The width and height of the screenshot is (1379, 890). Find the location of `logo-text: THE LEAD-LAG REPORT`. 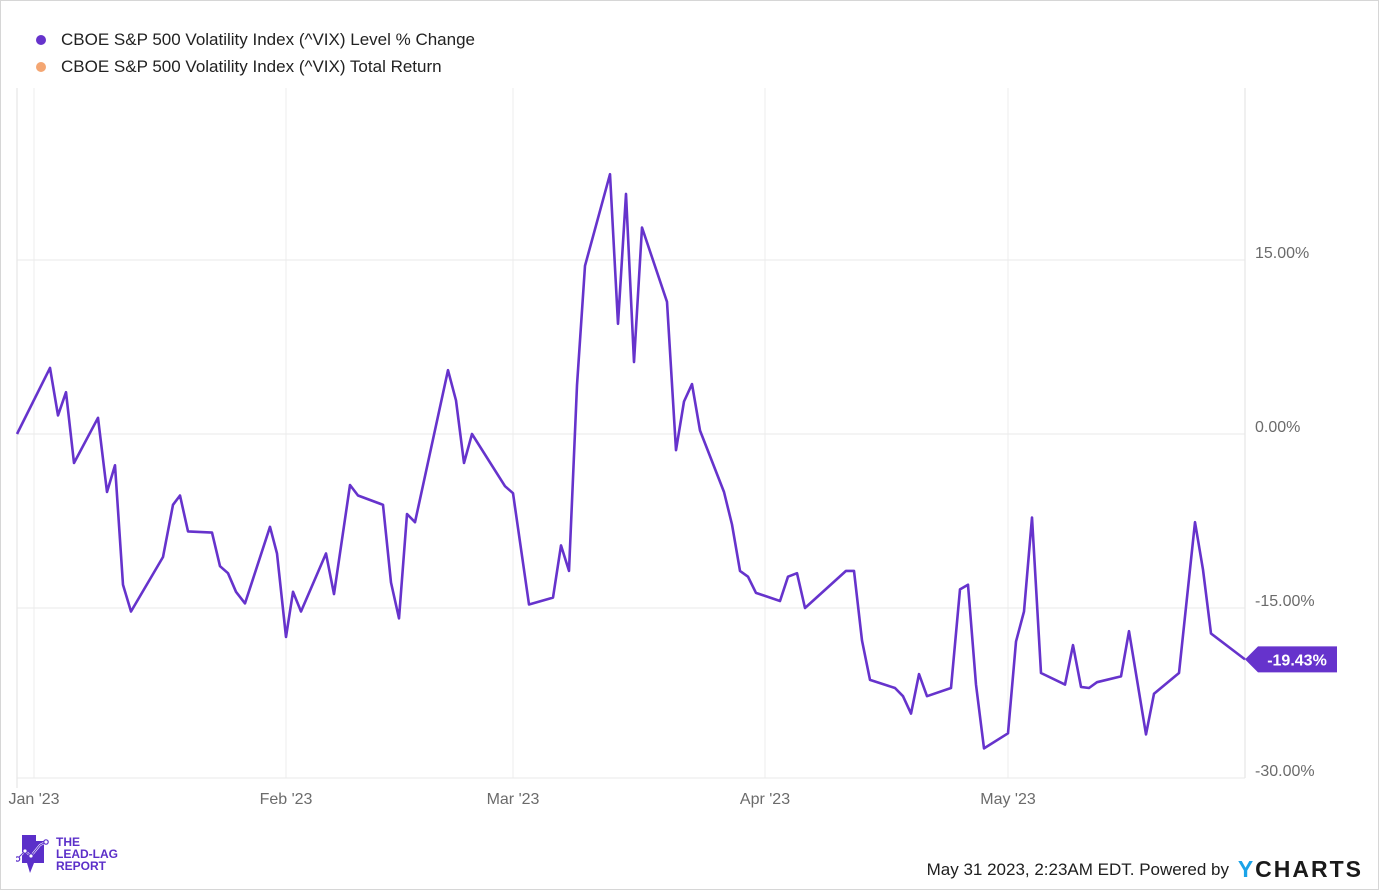

logo-text: THE LEAD-LAG REPORT is located at coordinates (87, 854).